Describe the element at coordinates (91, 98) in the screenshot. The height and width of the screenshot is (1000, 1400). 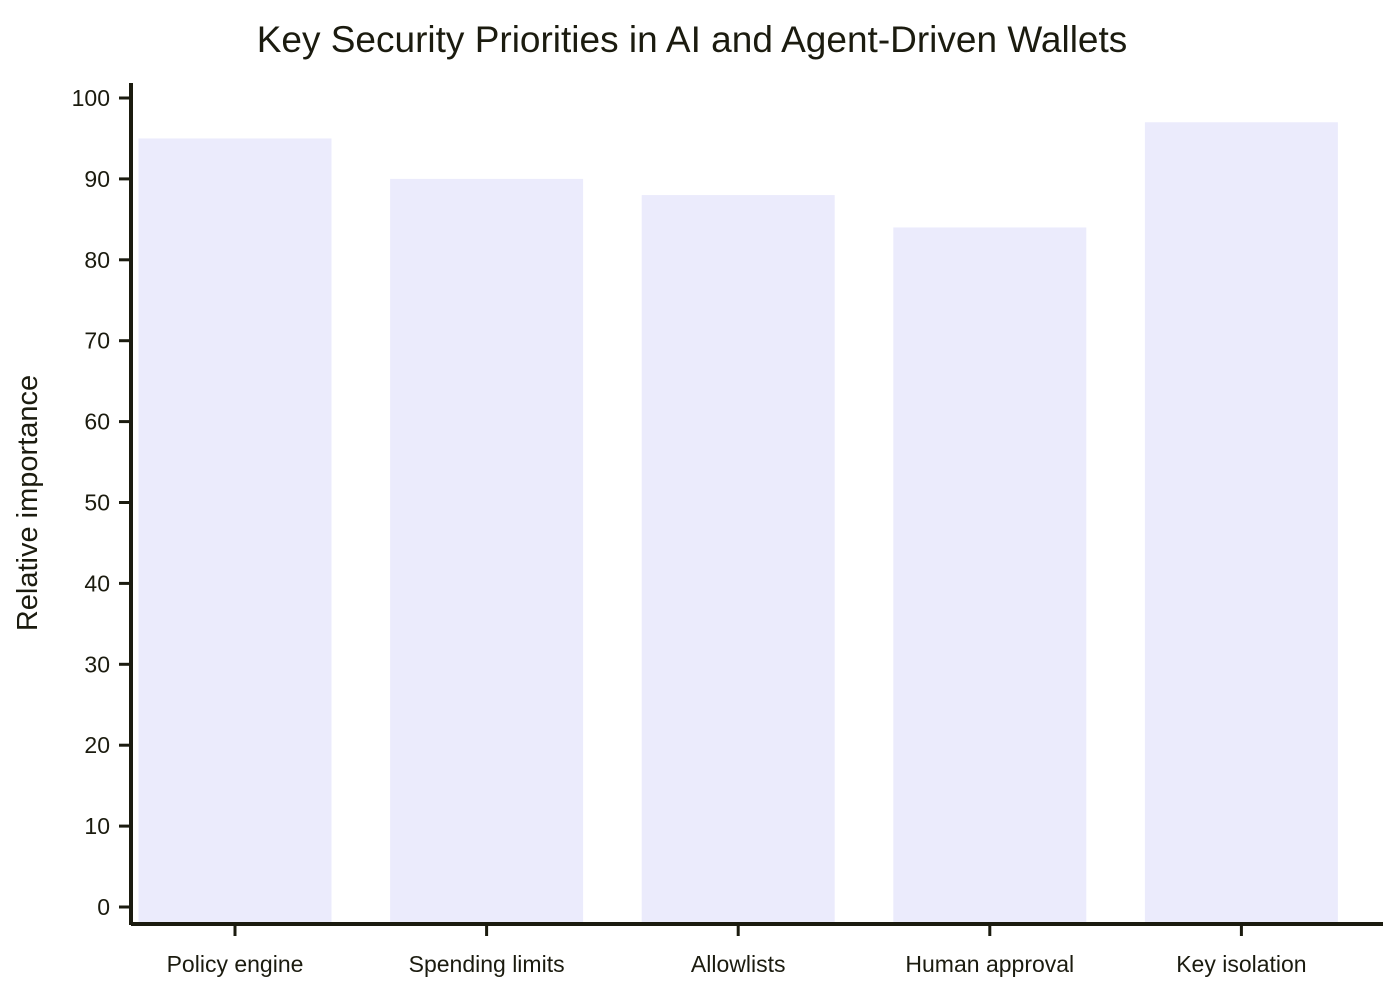
I see `y-tick-label: 100` at that location.